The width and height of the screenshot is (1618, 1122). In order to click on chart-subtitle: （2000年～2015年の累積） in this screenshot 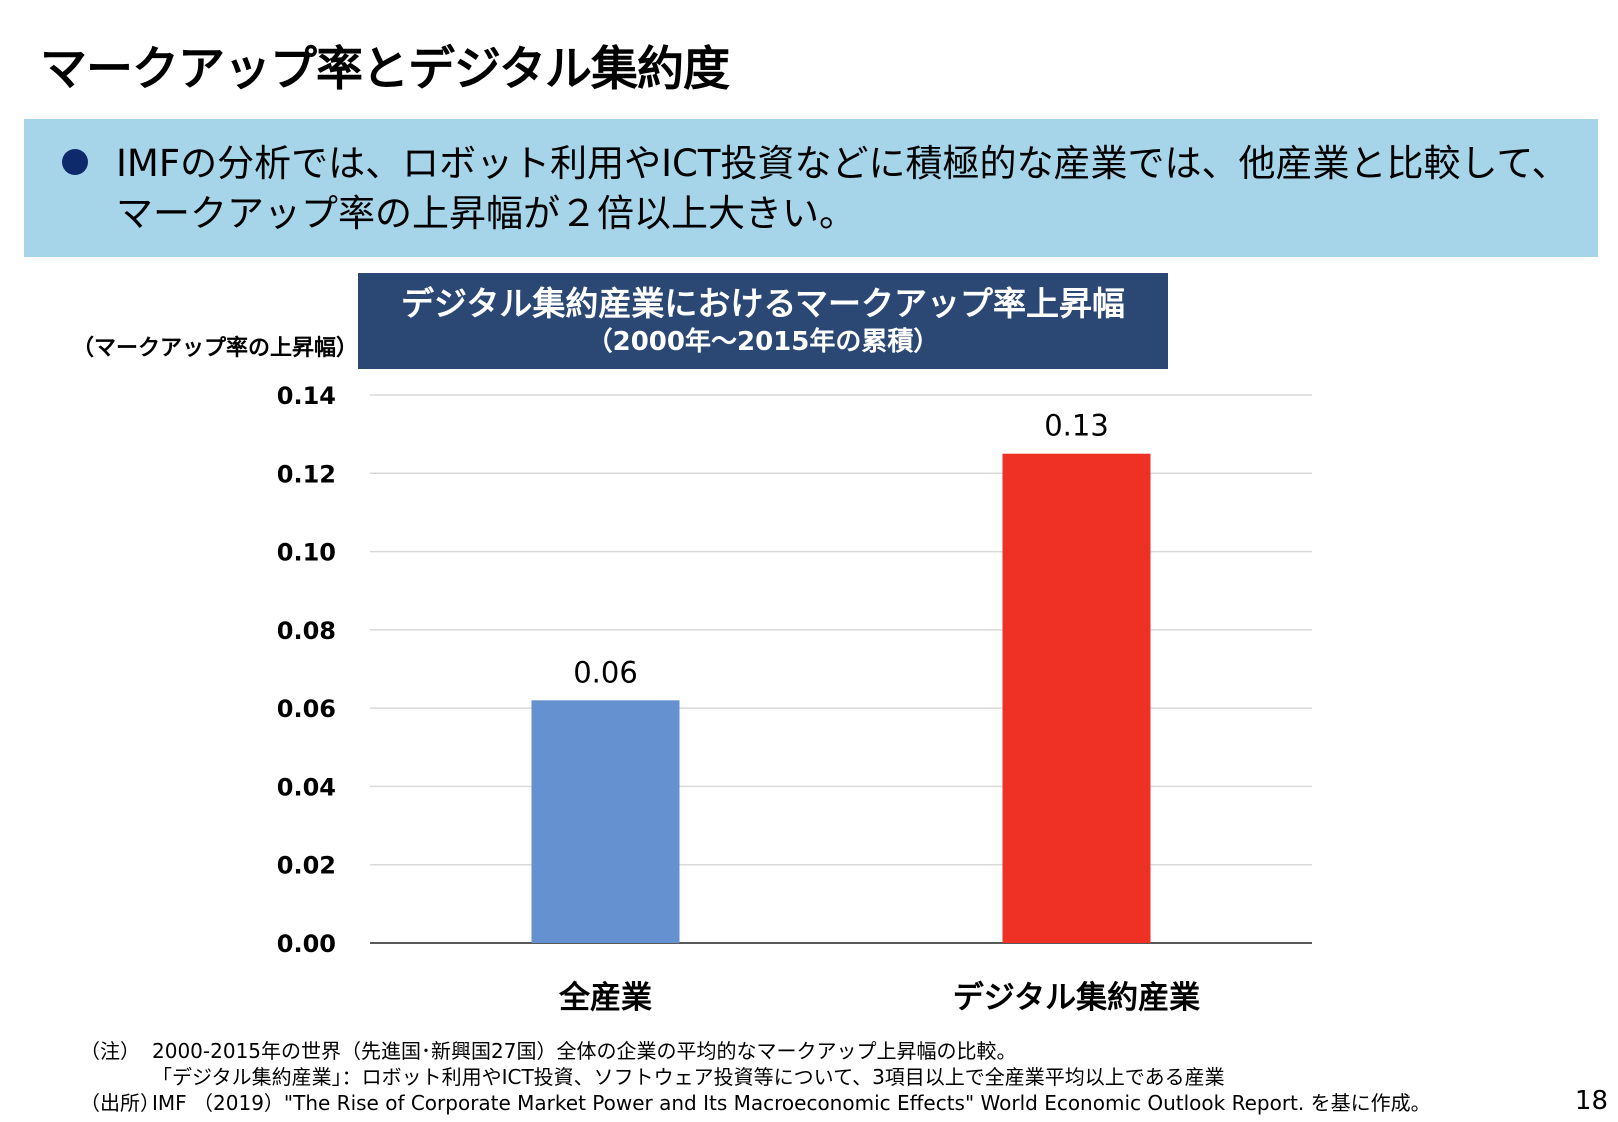, I will do `click(763, 342)`.